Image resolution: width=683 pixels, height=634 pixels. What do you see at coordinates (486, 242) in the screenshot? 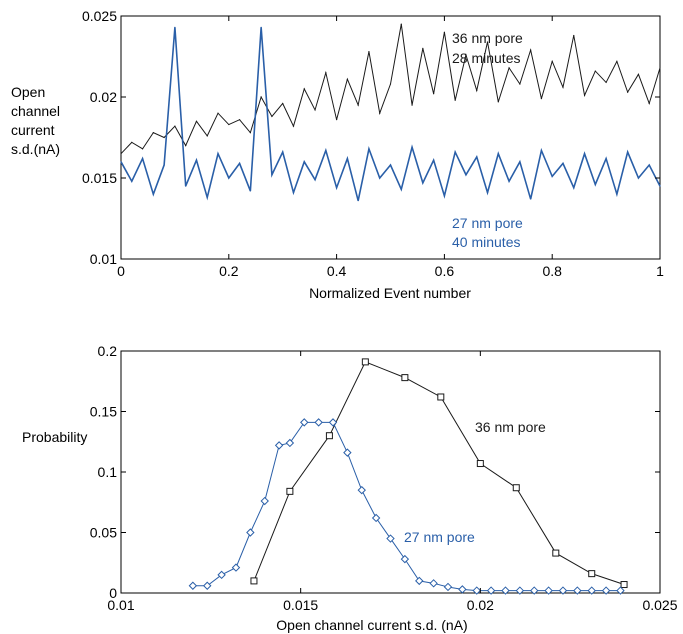
I see `series-label-27nm-line-2: 40 minutes` at bounding box center [486, 242].